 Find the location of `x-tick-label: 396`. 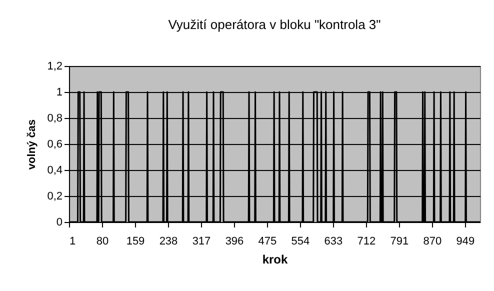

x-tick-label: 396 is located at coordinates (234, 242).